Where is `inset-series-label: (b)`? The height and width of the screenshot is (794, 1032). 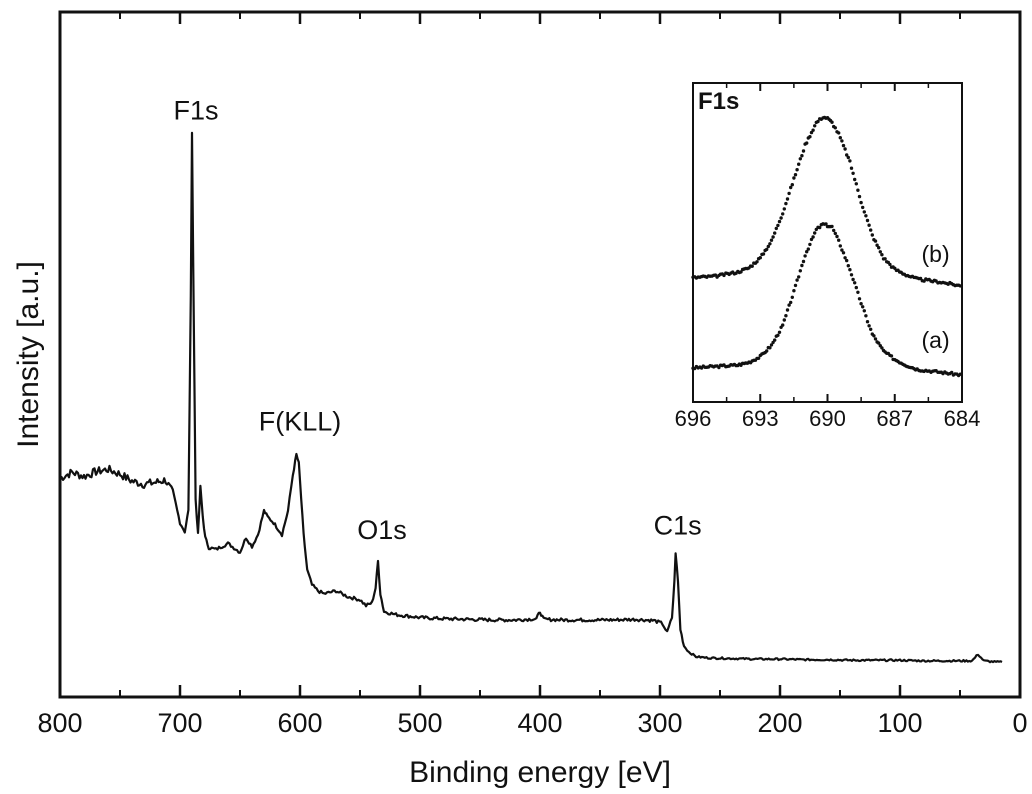
inset-series-label: (b) is located at coordinates (936, 254).